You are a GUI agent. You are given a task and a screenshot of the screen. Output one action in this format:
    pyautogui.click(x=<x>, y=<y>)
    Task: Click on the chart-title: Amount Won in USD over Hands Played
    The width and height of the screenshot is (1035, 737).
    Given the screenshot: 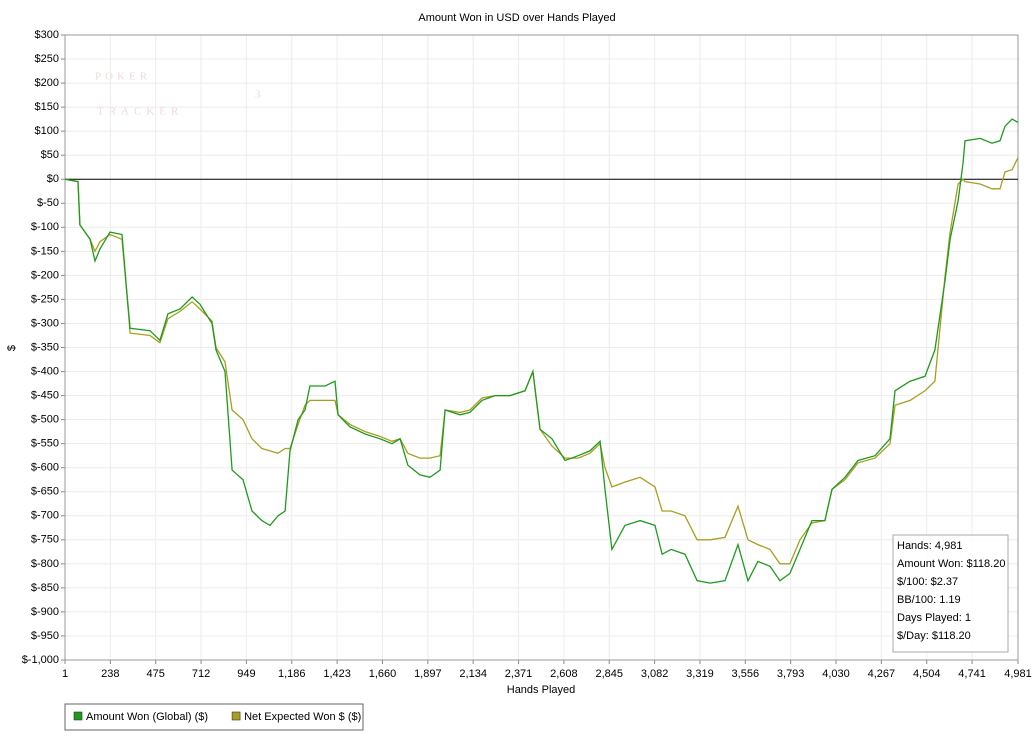 What is the action you would take?
    pyautogui.click(x=516, y=18)
    